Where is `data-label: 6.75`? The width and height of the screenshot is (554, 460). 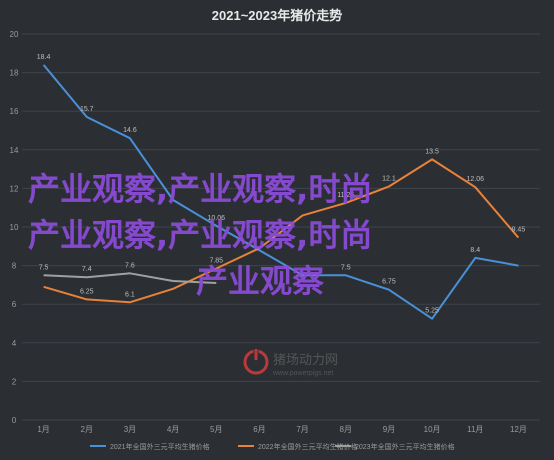
data-label: 6.75 is located at coordinates (389, 282).